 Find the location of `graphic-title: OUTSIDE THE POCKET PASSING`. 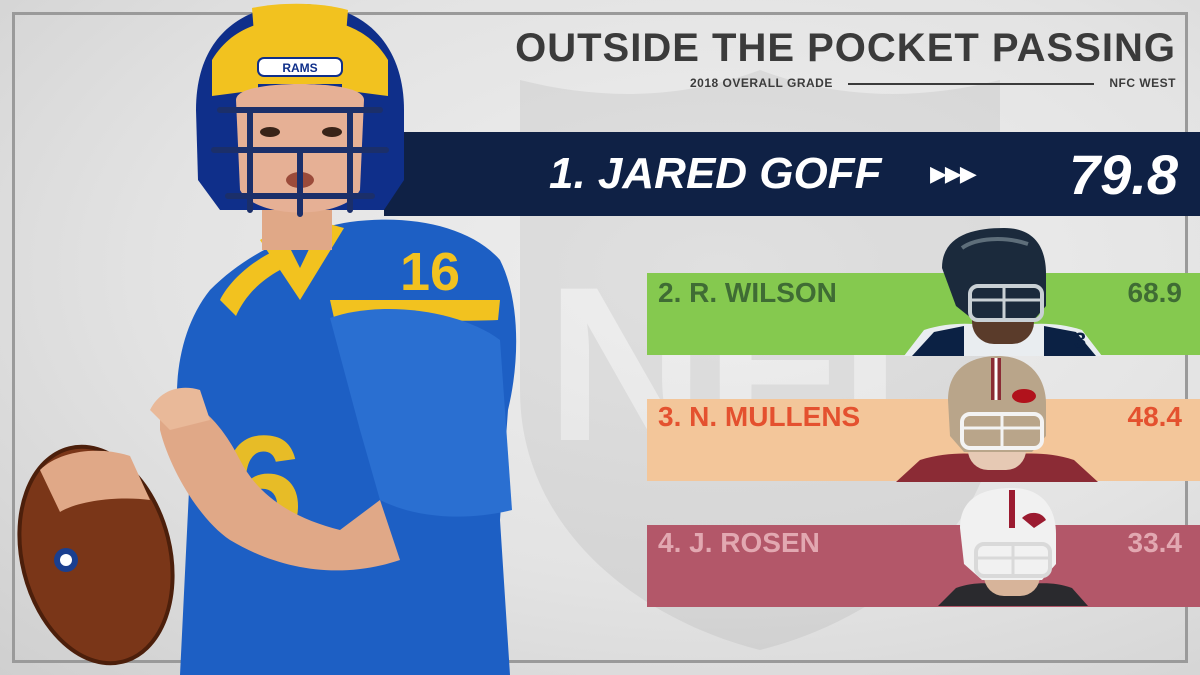

graphic-title: OUTSIDE THE POCKET PASSING is located at coordinates (845, 48).